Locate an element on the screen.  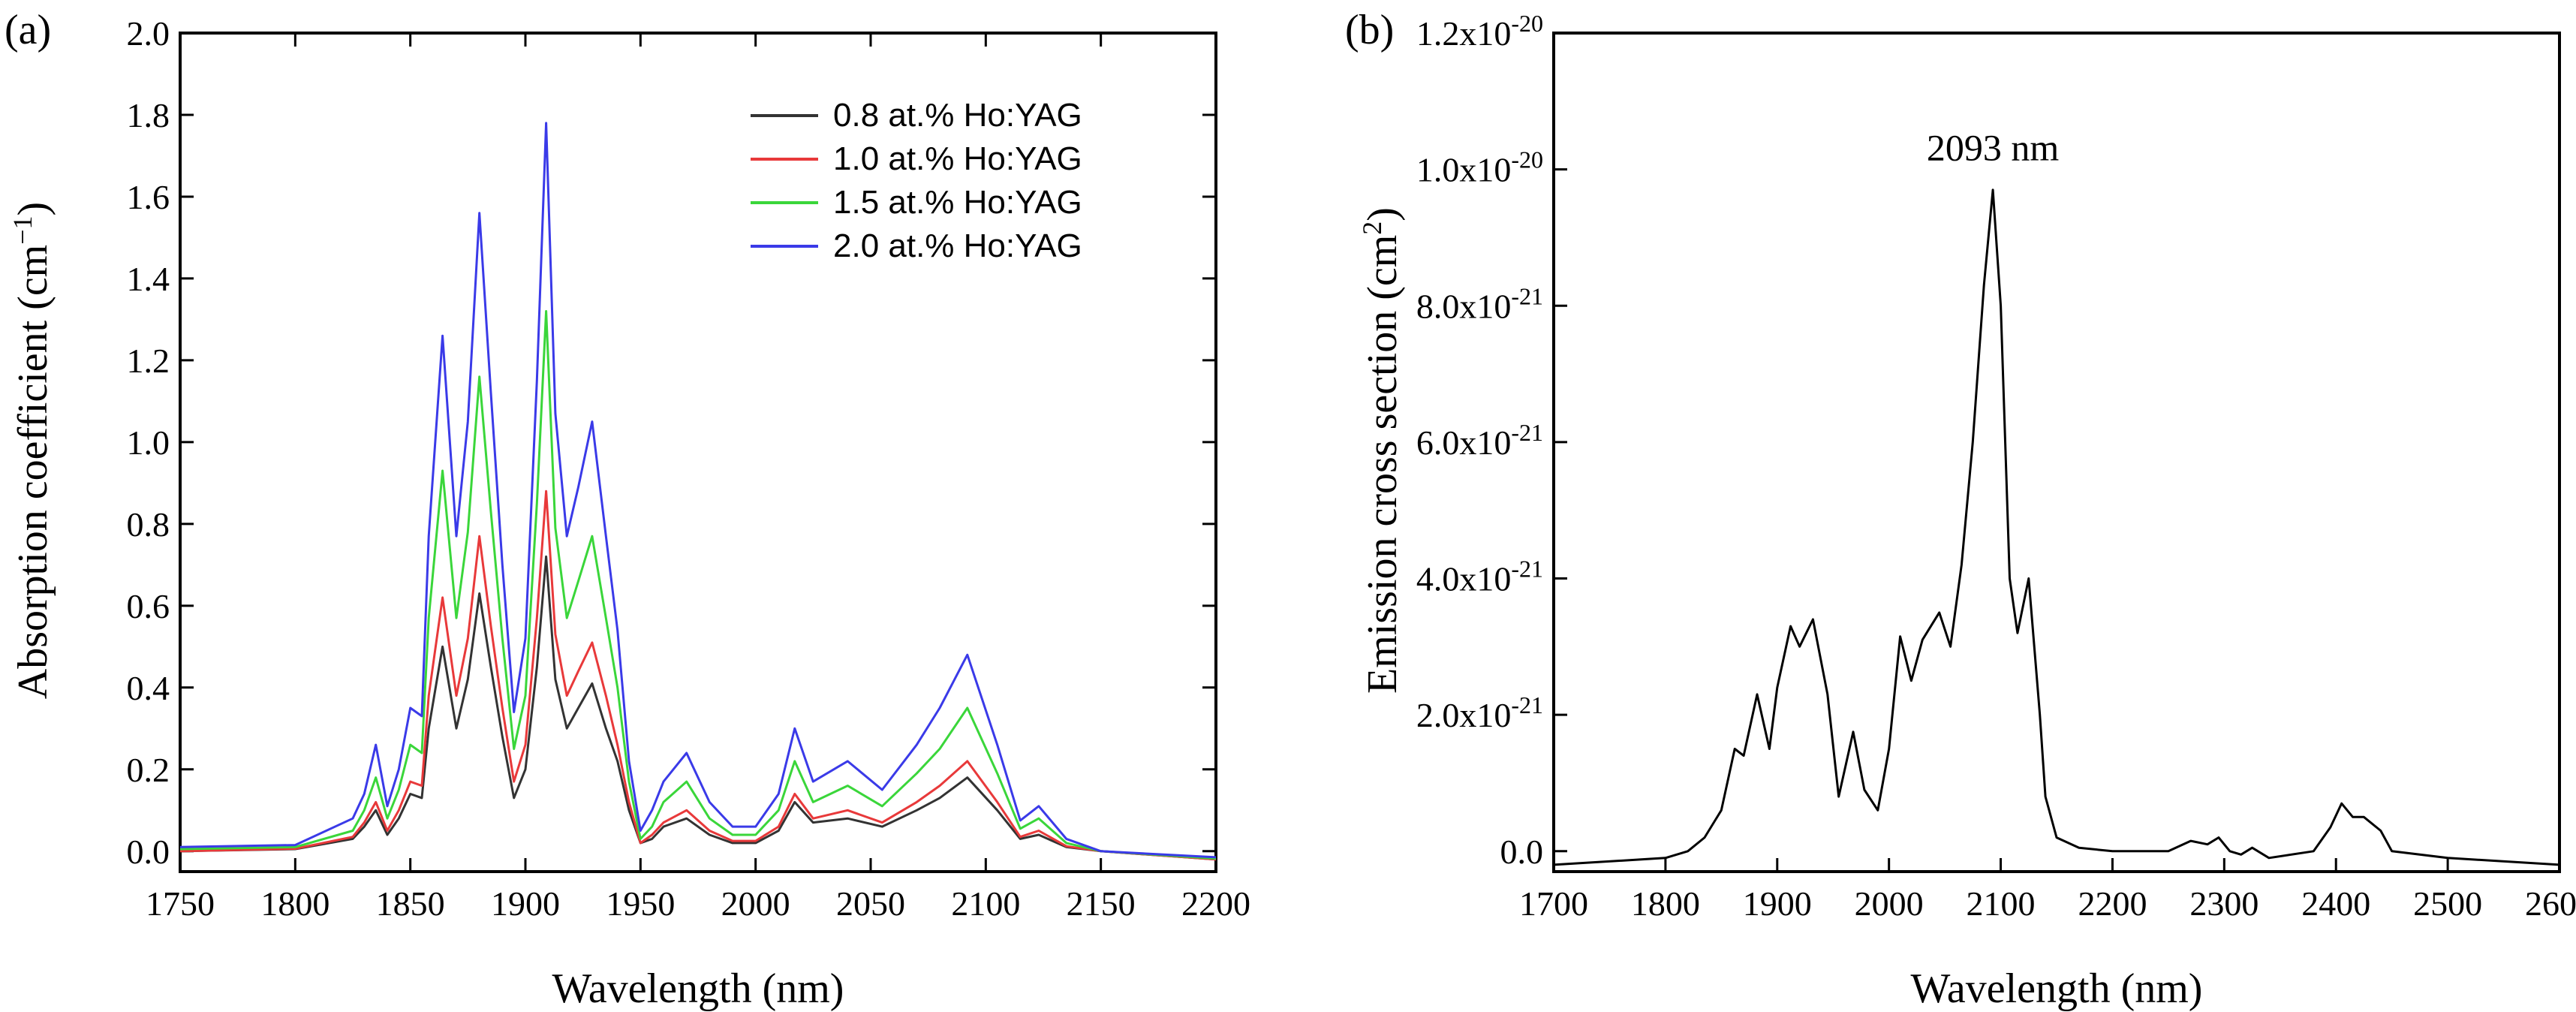
panel-a-x-tick-label: 2050 is located at coordinates (870, 904).